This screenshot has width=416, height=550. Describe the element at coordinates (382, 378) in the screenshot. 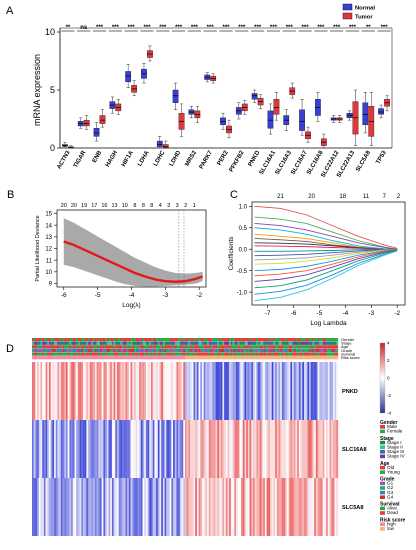

I see `colorbar` at that location.